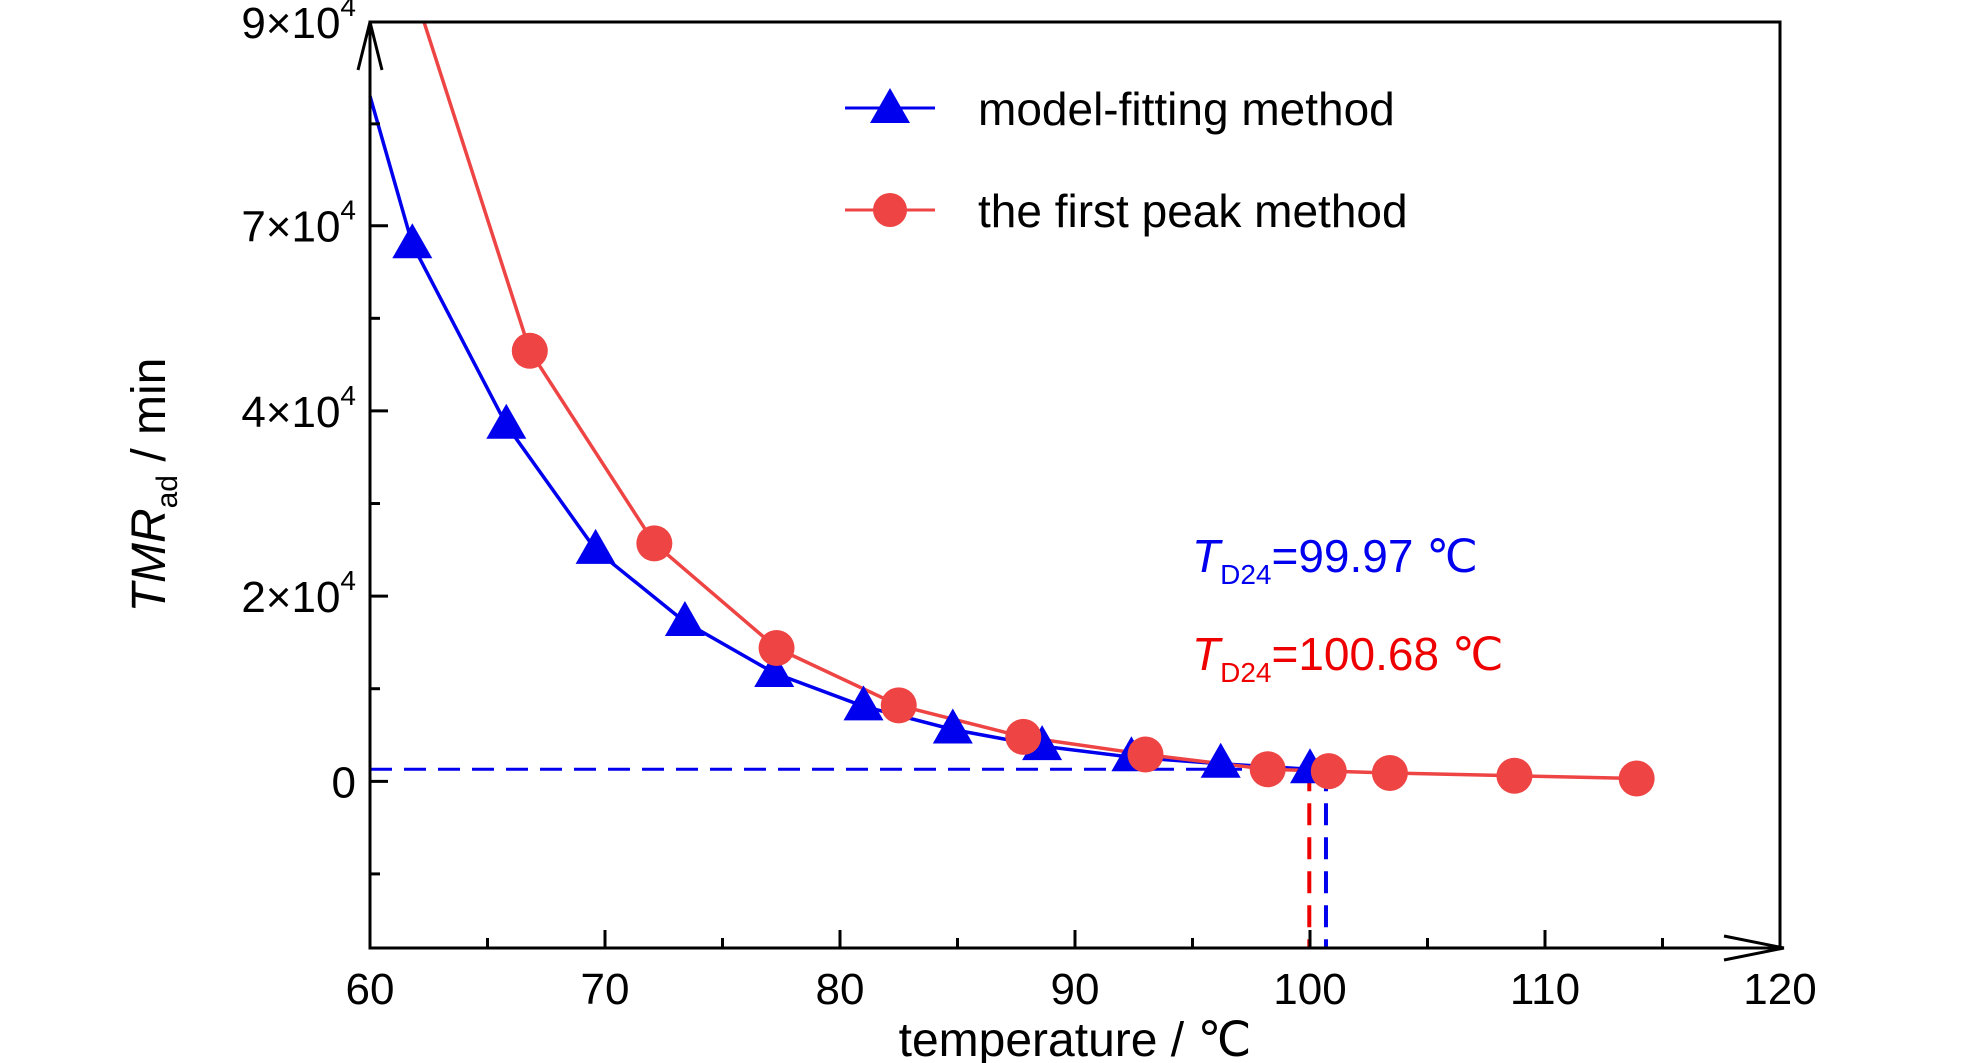 The image size is (1984, 1063). I want to click on x-tick-label-2: 80, so click(840, 989).